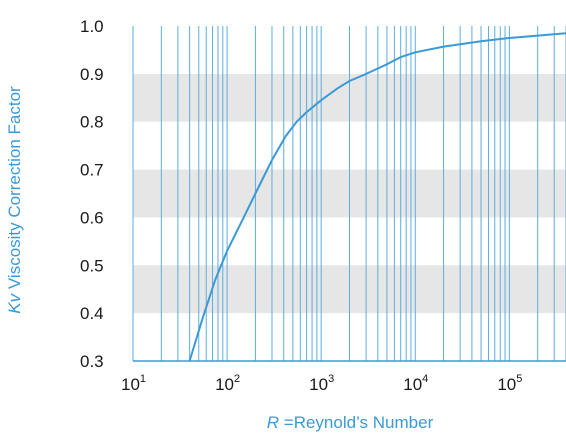 Image resolution: width=566 pixels, height=435 pixels. What do you see at coordinates (92, 313) in the screenshot?
I see `y-tick-label: 0.4` at bounding box center [92, 313].